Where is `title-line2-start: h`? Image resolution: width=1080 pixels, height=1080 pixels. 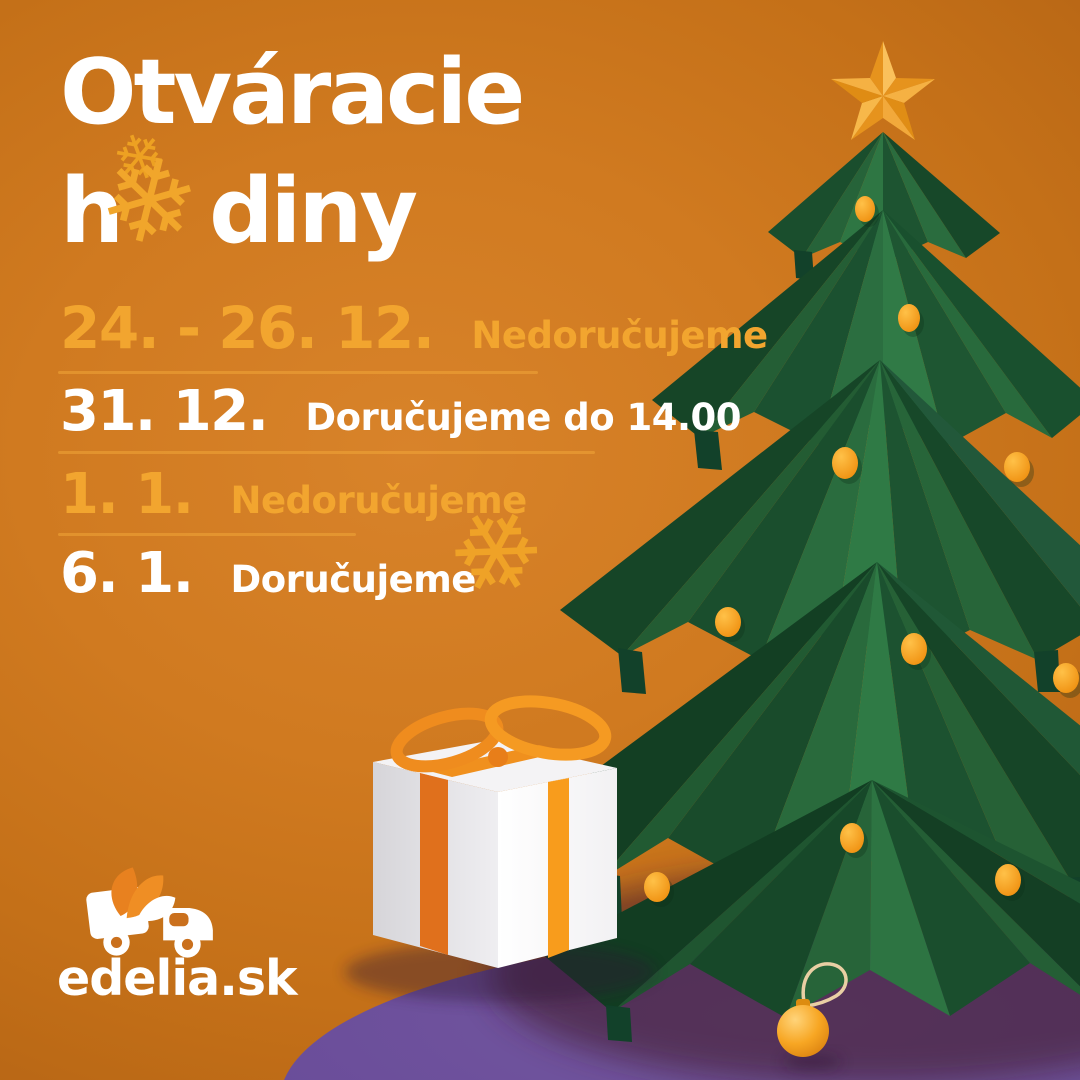 title-line2-start: h is located at coordinates (92, 211).